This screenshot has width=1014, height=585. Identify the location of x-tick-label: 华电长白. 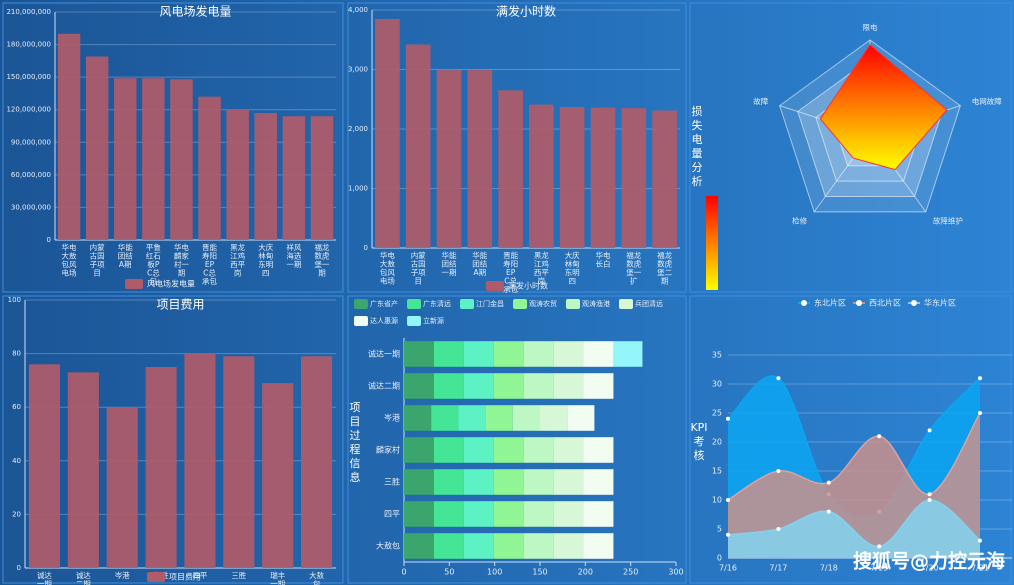
(603, 259).